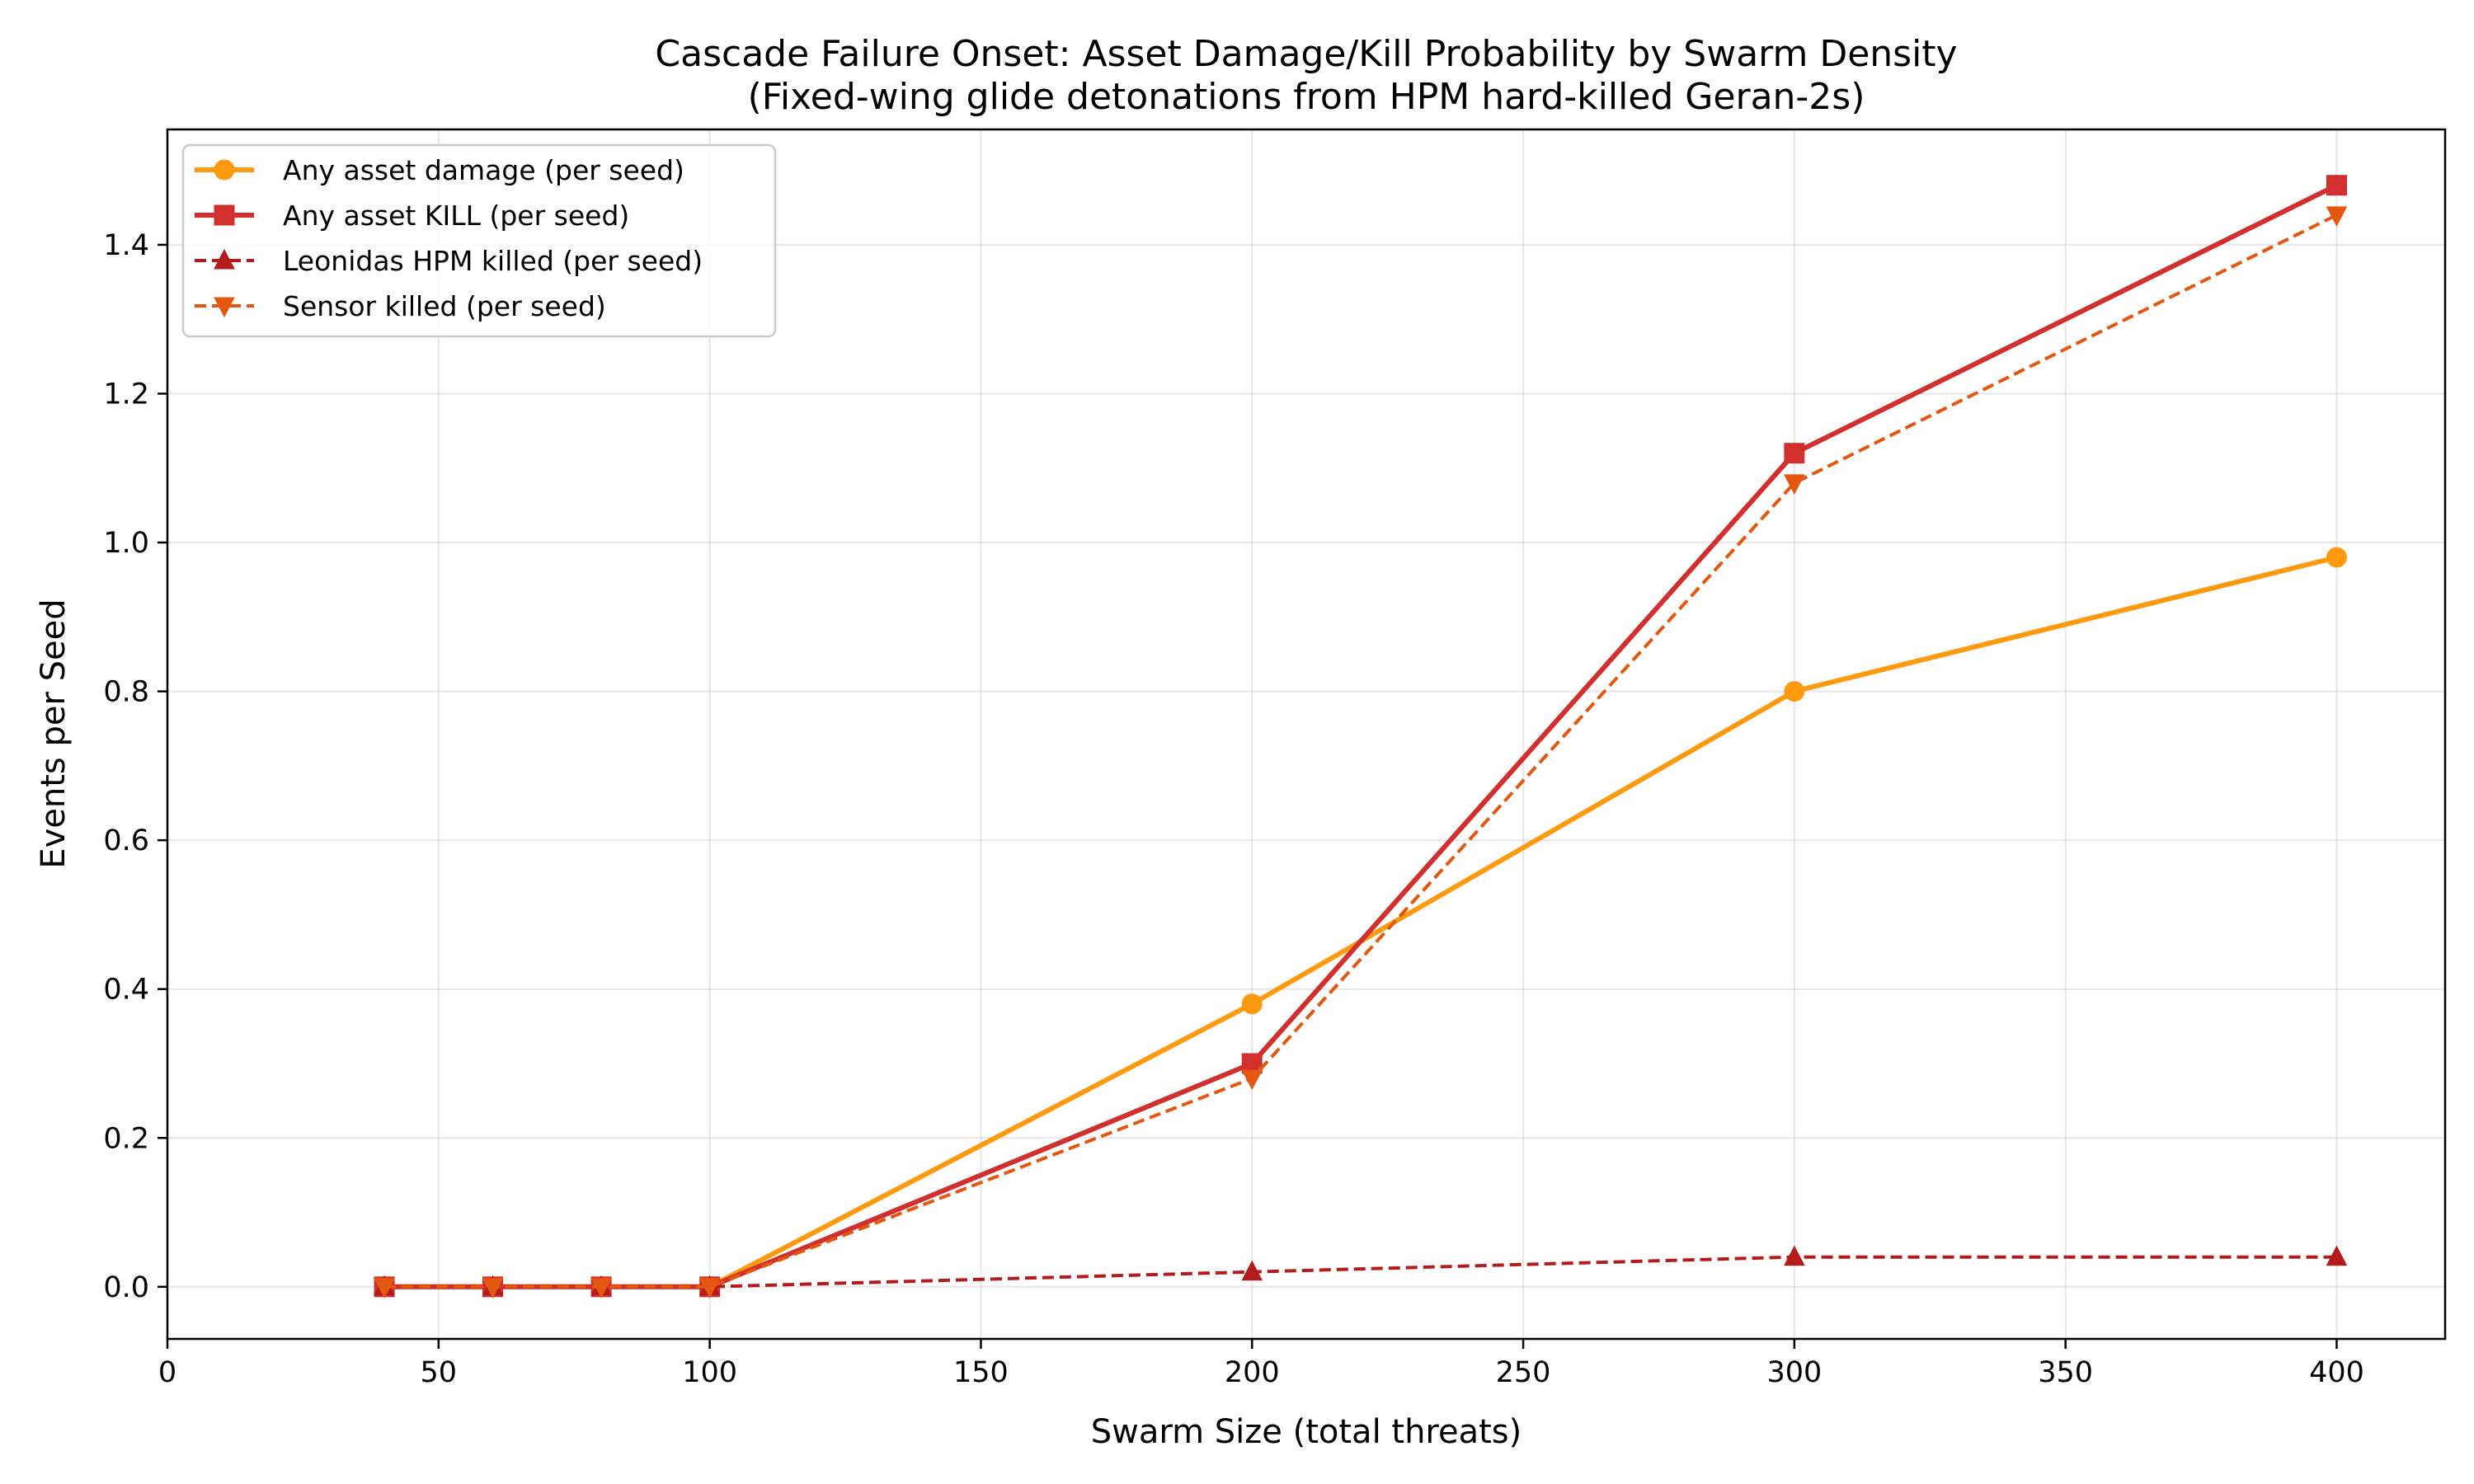  I want to click on series-line, so click(1360, 1272).